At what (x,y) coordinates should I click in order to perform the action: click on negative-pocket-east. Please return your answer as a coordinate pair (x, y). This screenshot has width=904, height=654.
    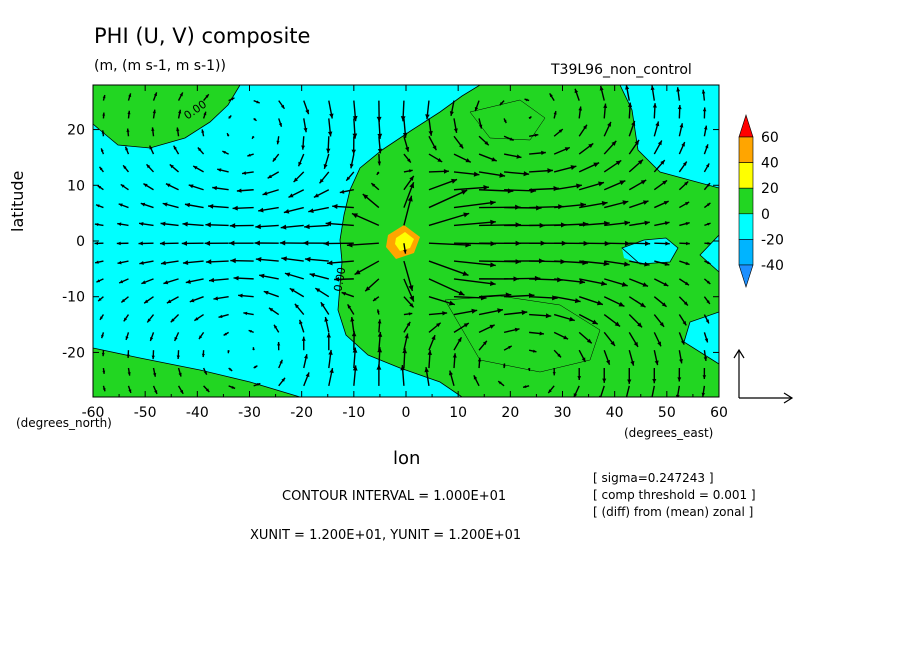
    Looking at the image, I should click on (650, 251).